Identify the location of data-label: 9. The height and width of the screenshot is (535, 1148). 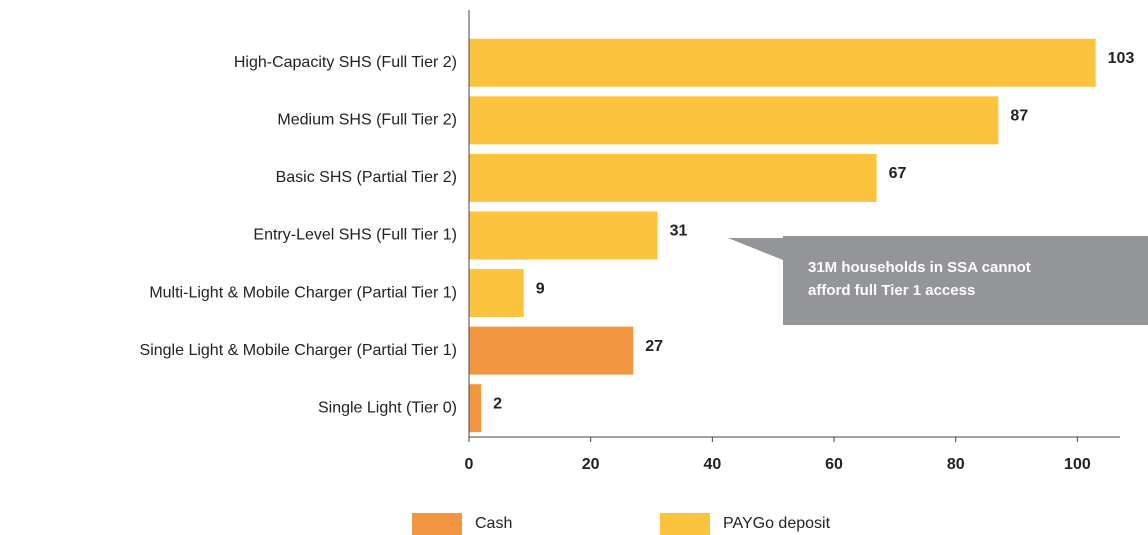
(540, 288).